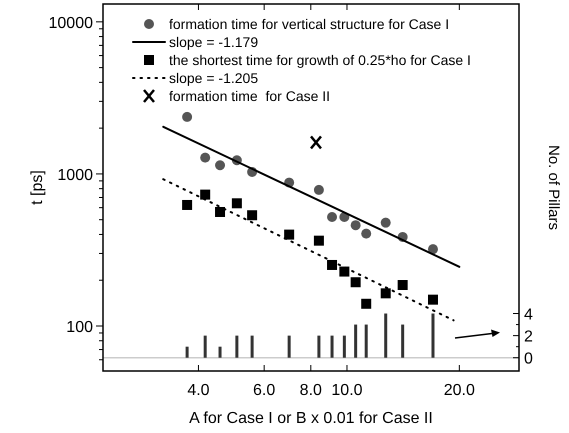 The width and height of the screenshot is (569, 433). Describe the element at coordinates (75, 175) in the screenshot. I see `y-tick-label: 1000` at that location.